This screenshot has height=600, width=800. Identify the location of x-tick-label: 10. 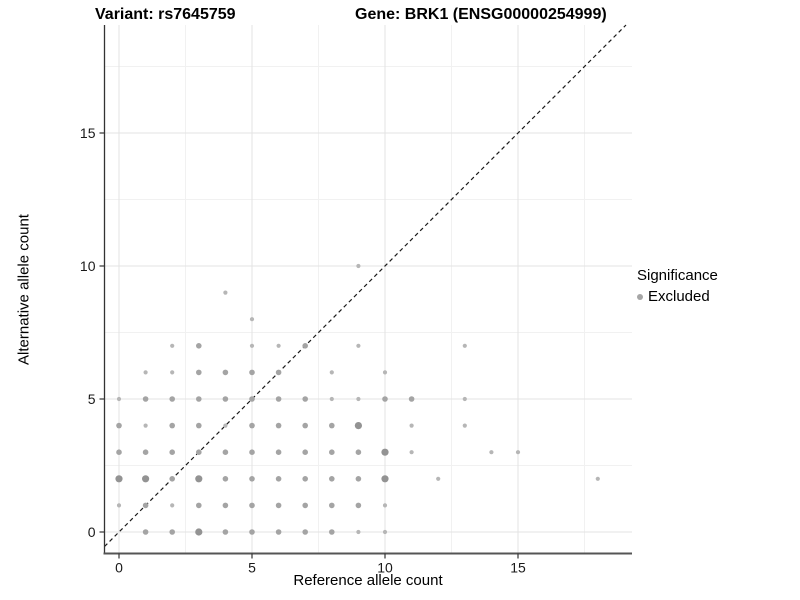
(385, 568).